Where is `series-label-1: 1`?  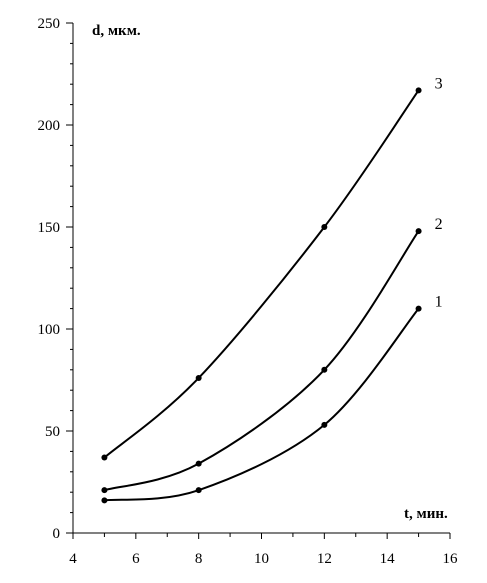
series-label-1: 1 is located at coordinates (439, 302).